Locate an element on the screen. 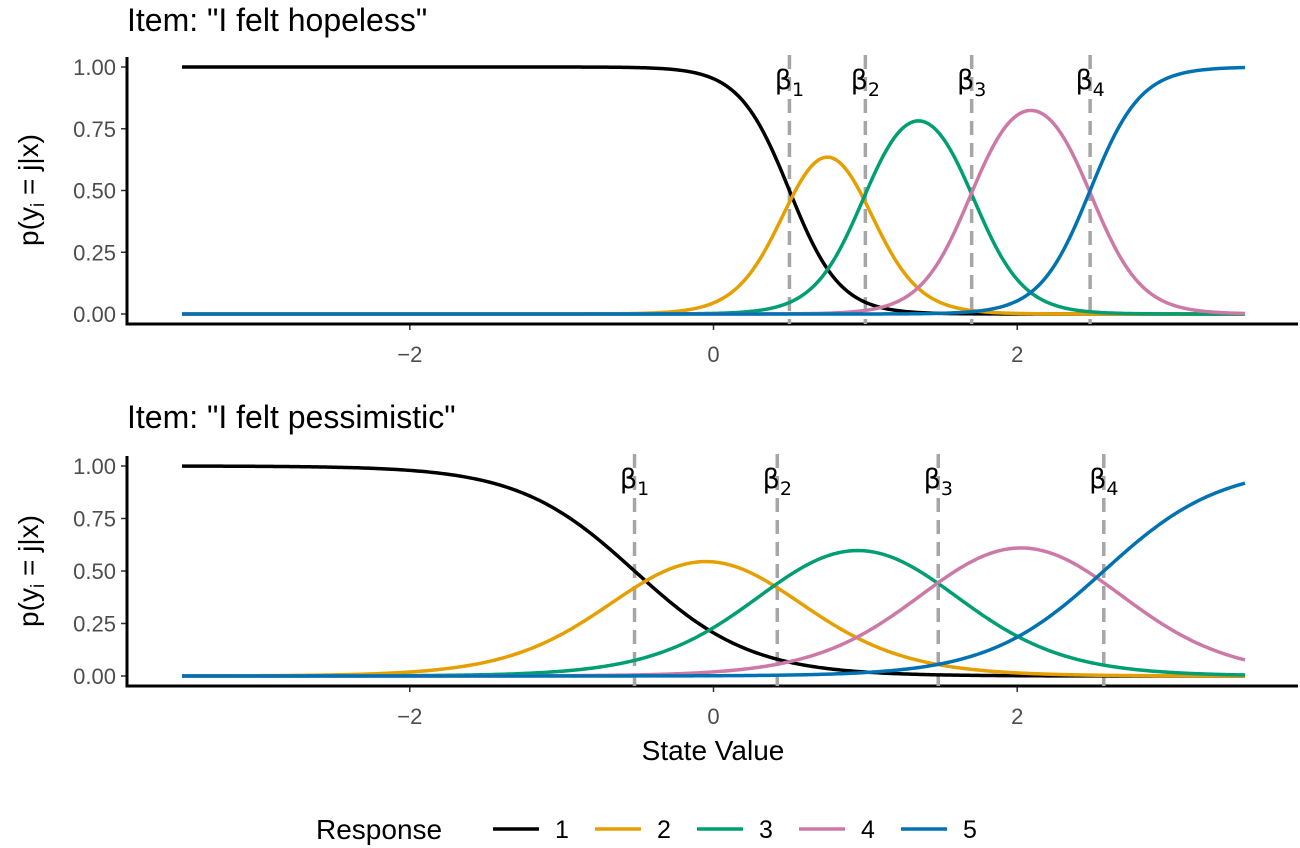  legend-label-1: 1 is located at coordinates (562, 830).